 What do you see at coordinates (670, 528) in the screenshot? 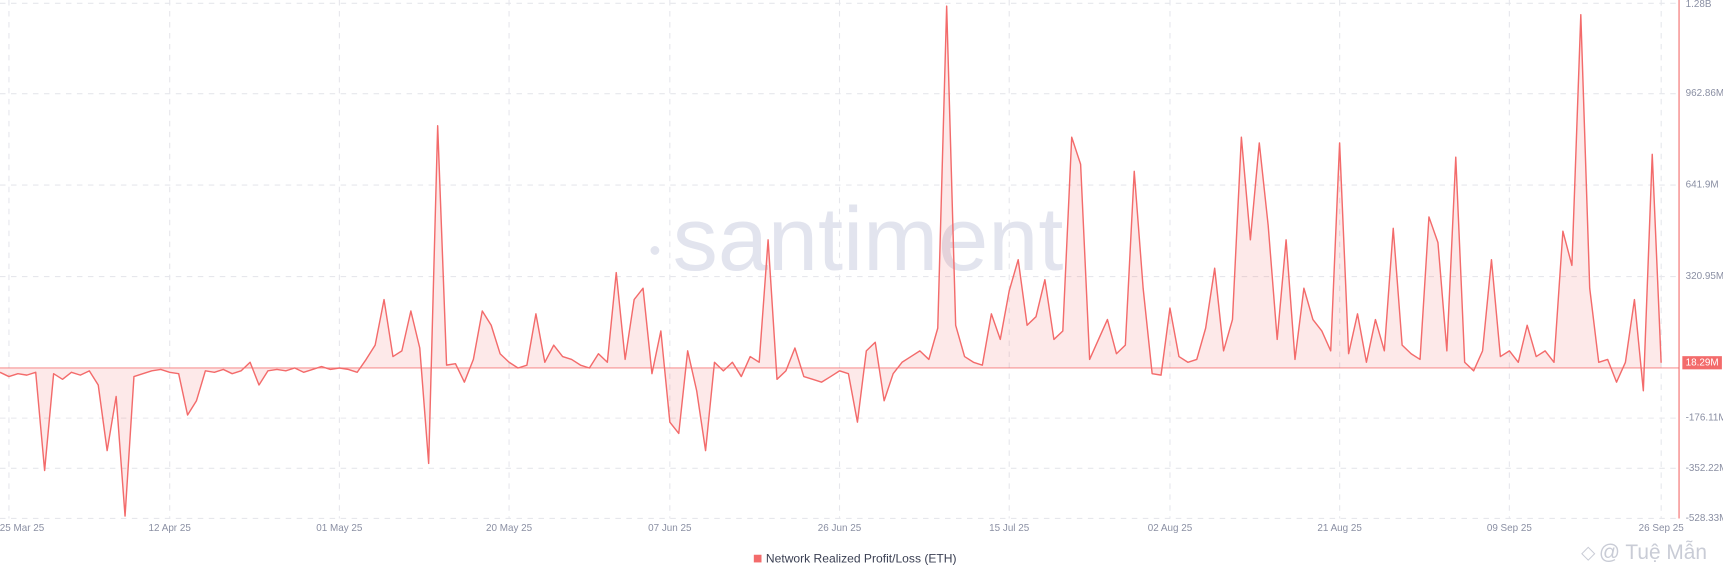
I see `x-tick-label: 07 Jun 25` at bounding box center [670, 528].